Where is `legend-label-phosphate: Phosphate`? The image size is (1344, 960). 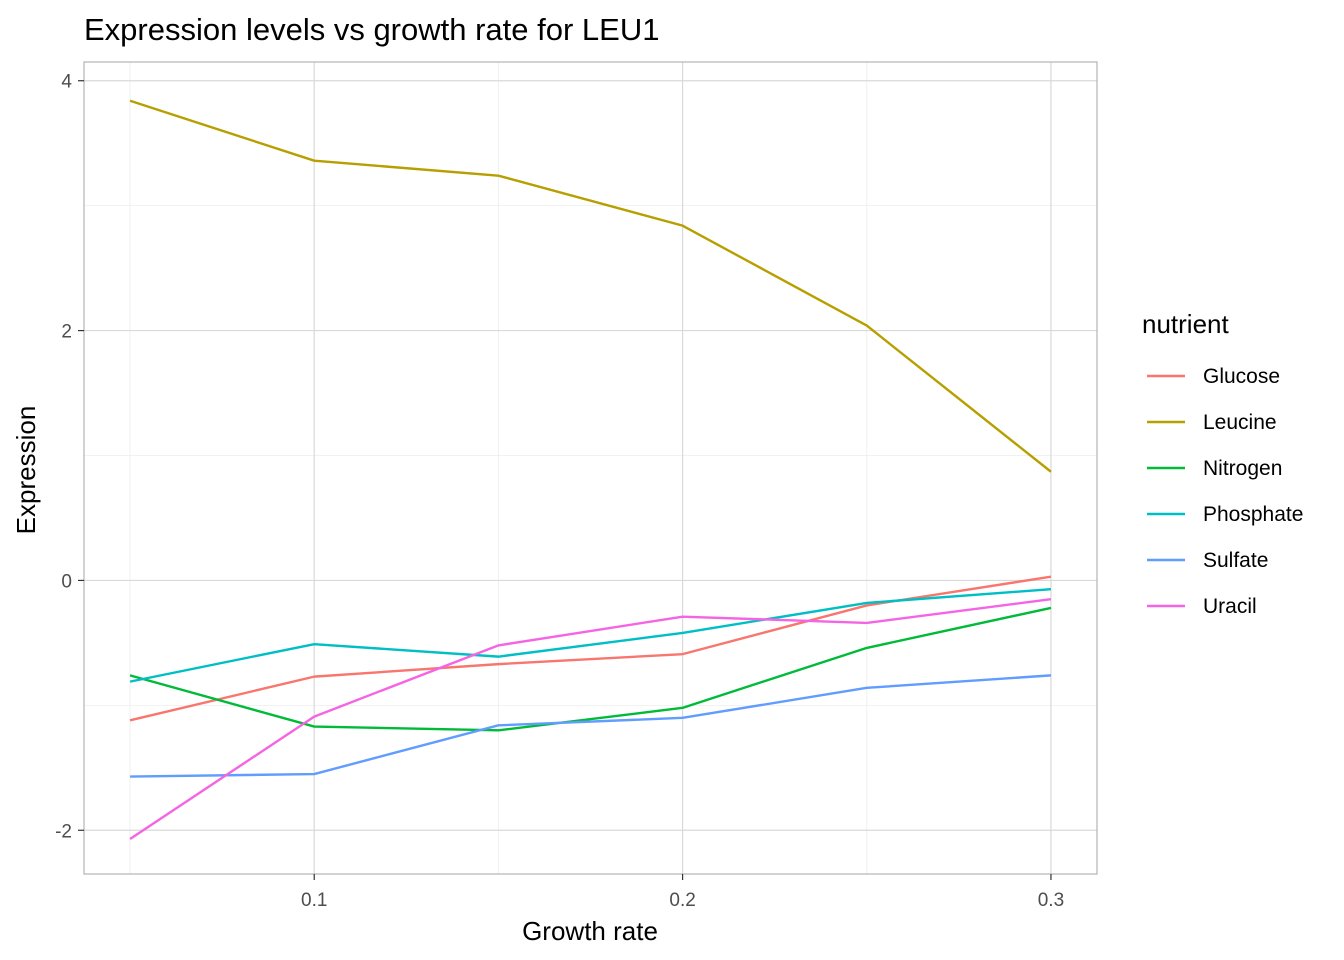
legend-label-phosphate: Phosphate is located at coordinates (1253, 514).